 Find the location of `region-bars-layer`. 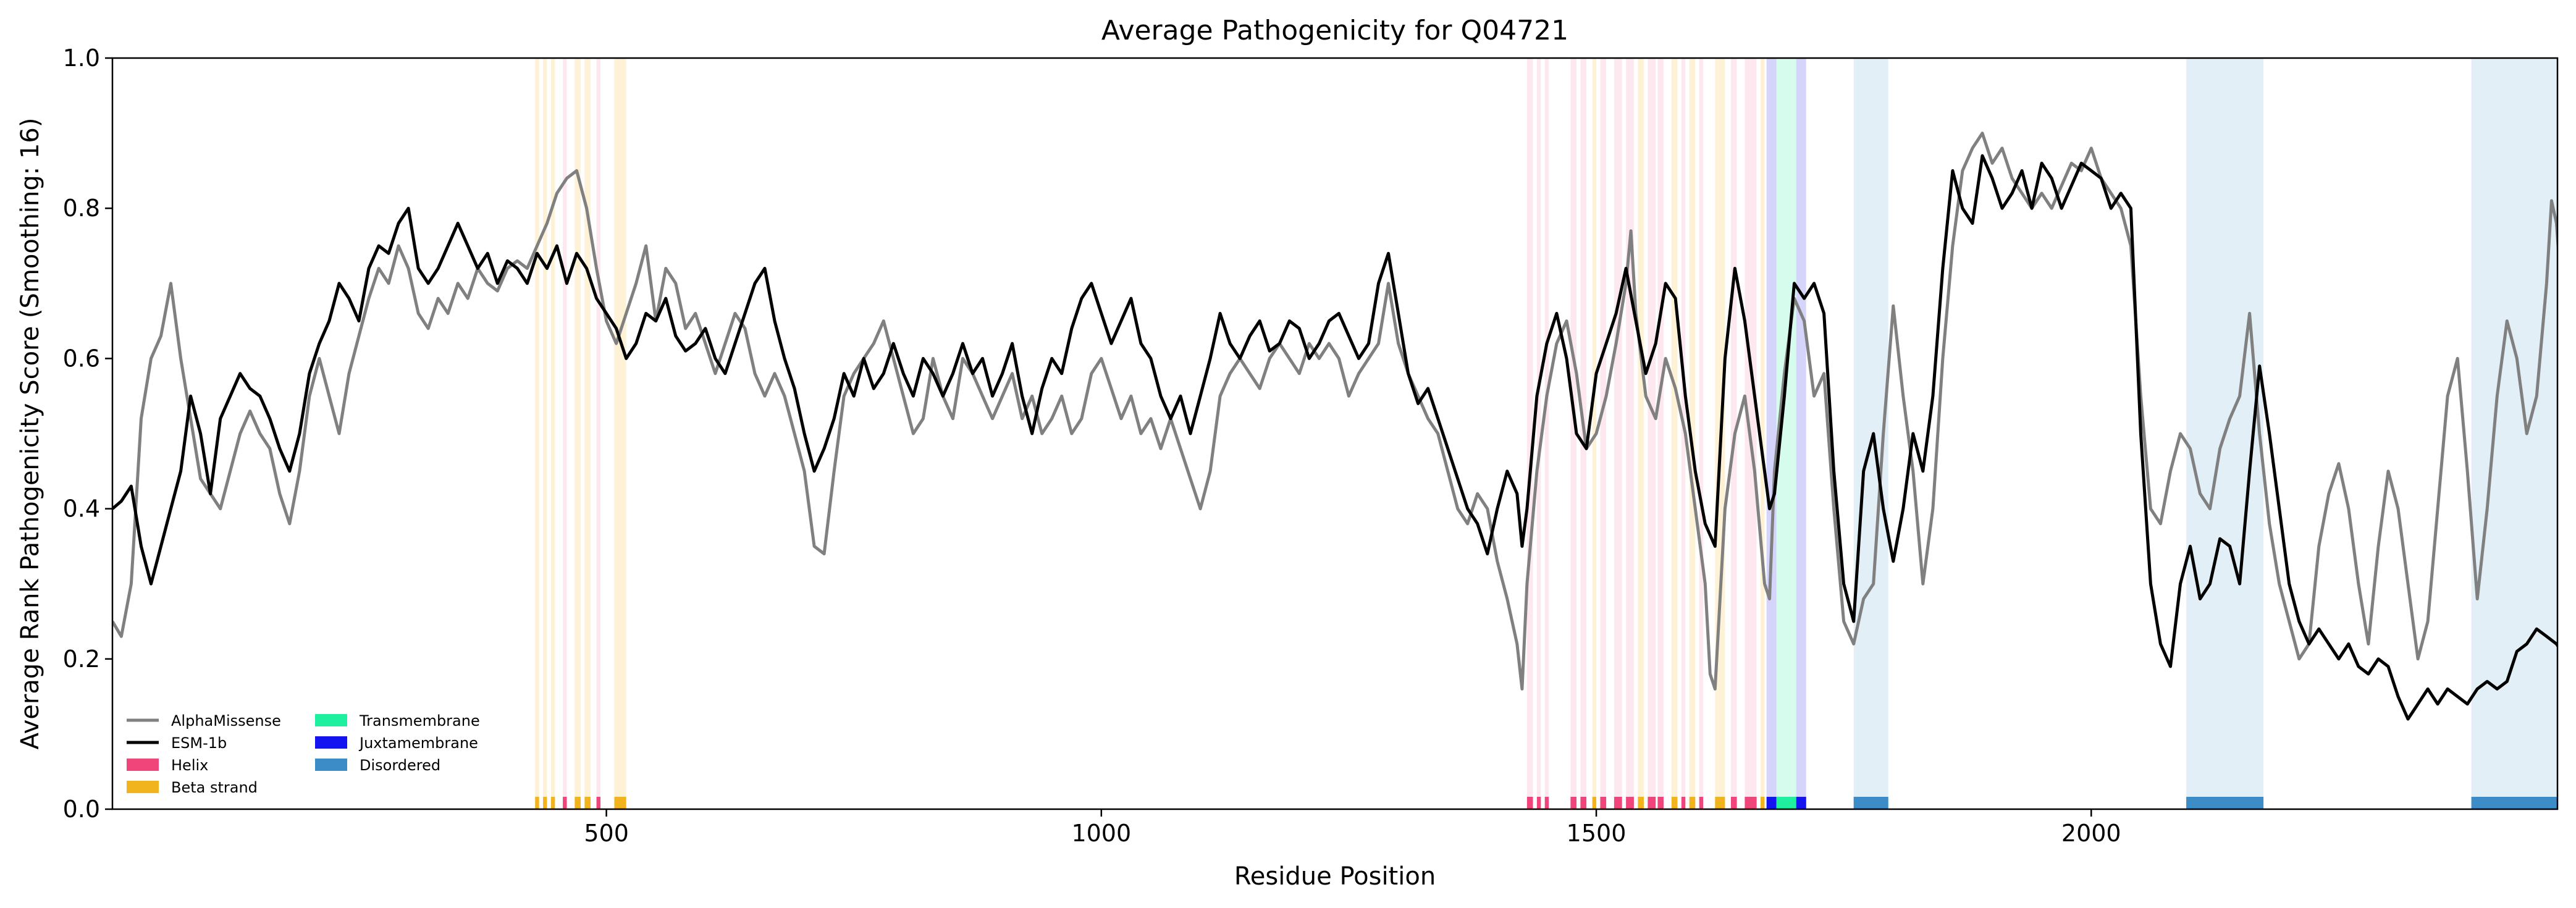

region-bars-layer is located at coordinates (1546, 803).